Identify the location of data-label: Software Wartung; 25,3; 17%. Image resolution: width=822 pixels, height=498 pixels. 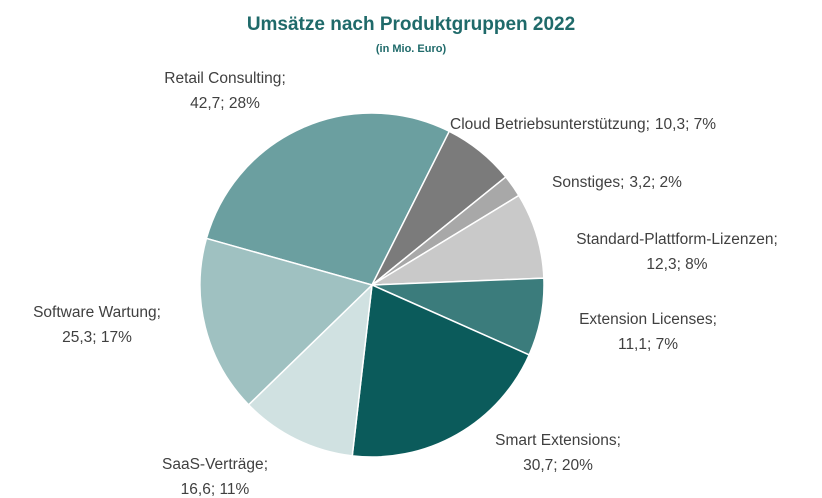
(97, 325).